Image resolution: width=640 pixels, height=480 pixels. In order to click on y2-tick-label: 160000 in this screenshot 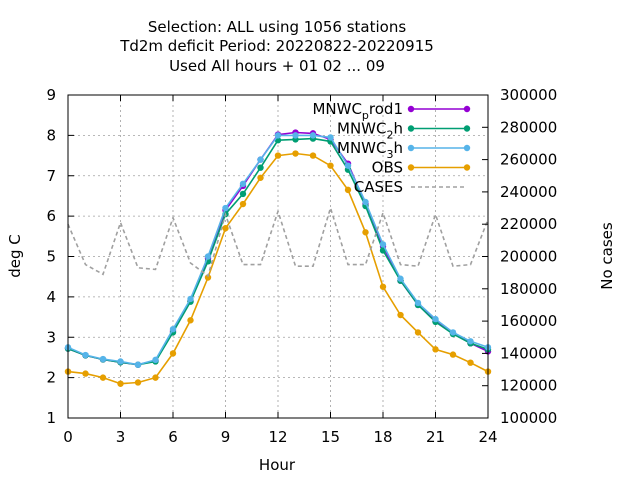, I will do `click(528, 321)`.